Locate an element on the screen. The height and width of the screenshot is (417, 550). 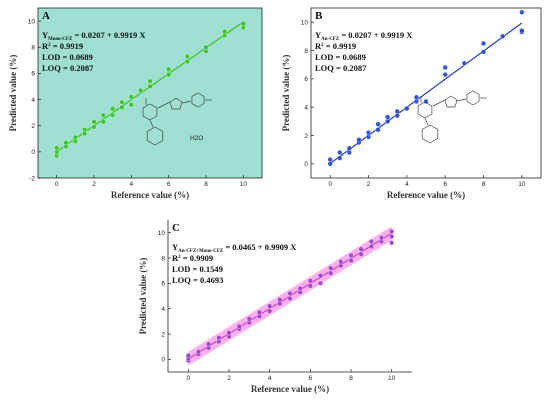
regression-equation: YMono-CFZ = 0.0207 + 0.9919 X is located at coordinates (94, 36).